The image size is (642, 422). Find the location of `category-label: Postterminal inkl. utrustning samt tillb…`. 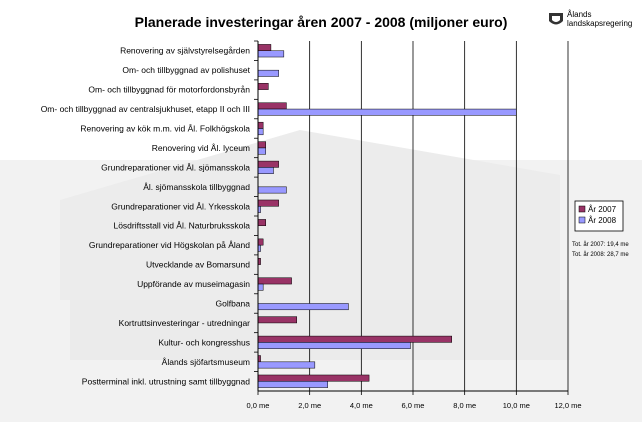

category-label: Postterminal inkl. utrustning samt tillb… is located at coordinates (166, 381).